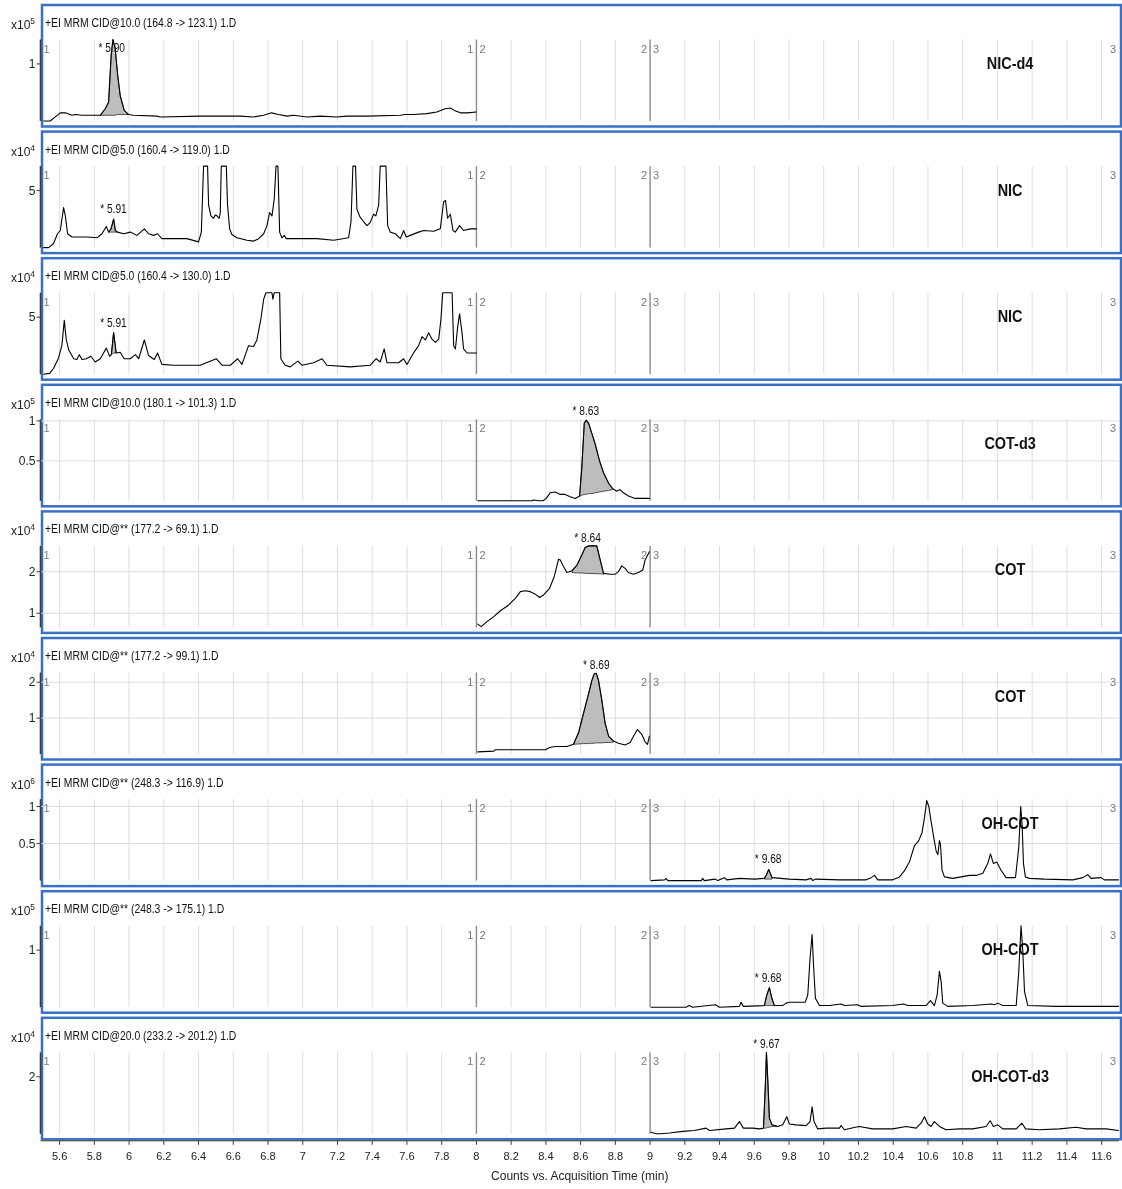  I want to click on chart-title: +EI MRM CID@** (248.3 -> 175.1) 1.D, so click(135, 908).